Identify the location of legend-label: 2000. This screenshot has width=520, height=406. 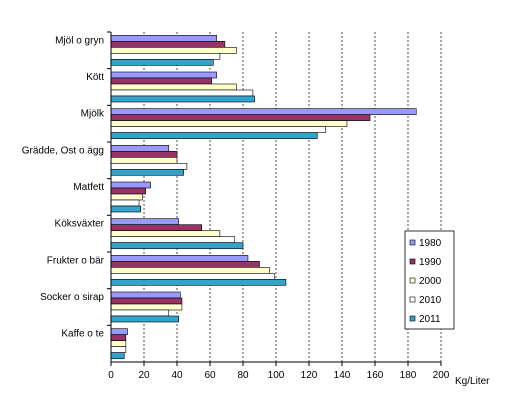
(430, 281).